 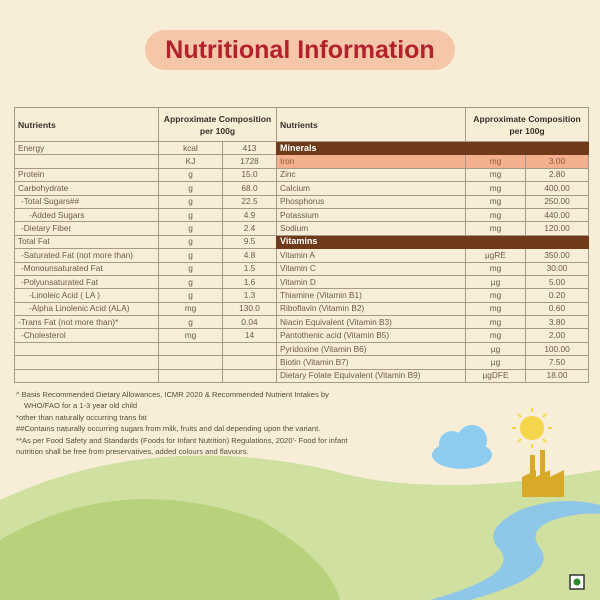 What do you see at coordinates (527, 124) in the screenshot?
I see `composition-header: Approximate Composition per 100g` at bounding box center [527, 124].